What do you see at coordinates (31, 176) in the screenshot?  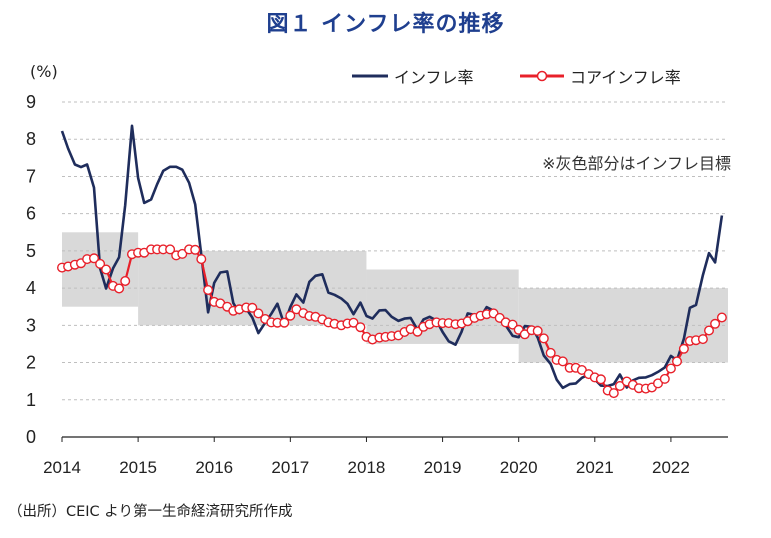 I see `y-tick-label: 7` at bounding box center [31, 176].